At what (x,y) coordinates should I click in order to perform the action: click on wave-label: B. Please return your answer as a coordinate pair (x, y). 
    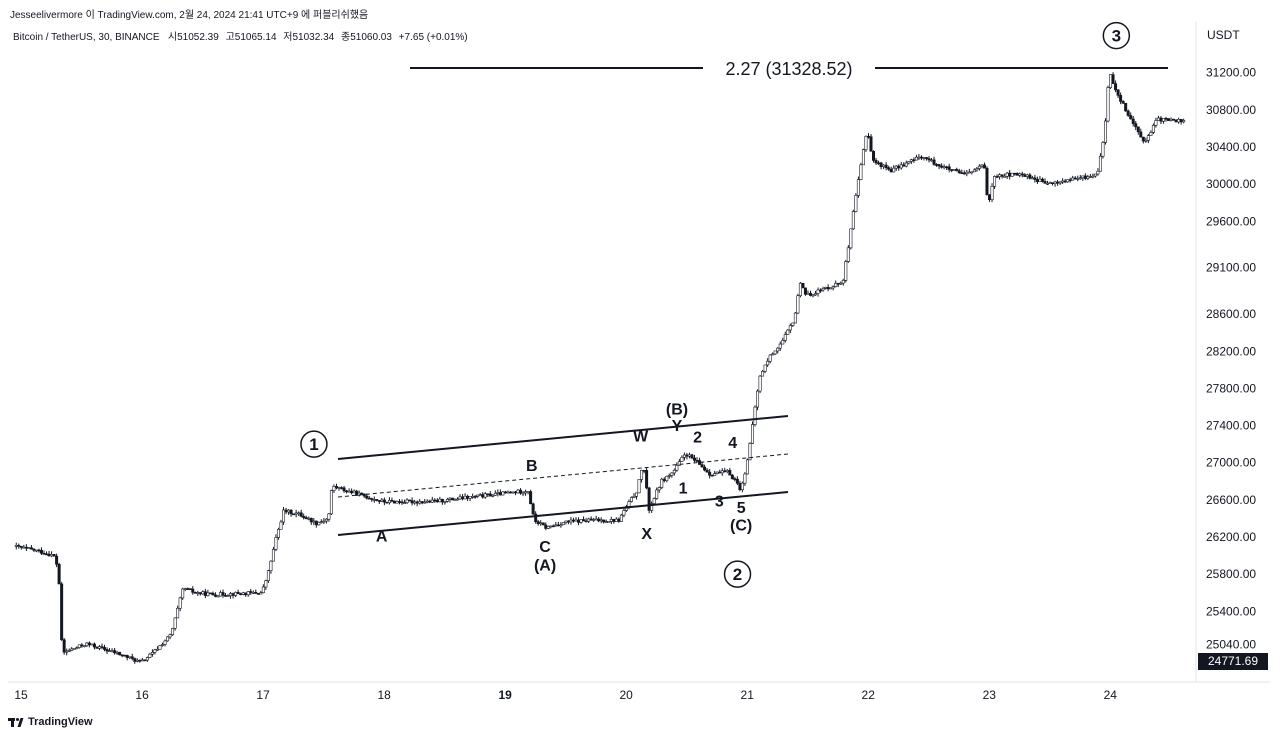
    Looking at the image, I should click on (532, 466).